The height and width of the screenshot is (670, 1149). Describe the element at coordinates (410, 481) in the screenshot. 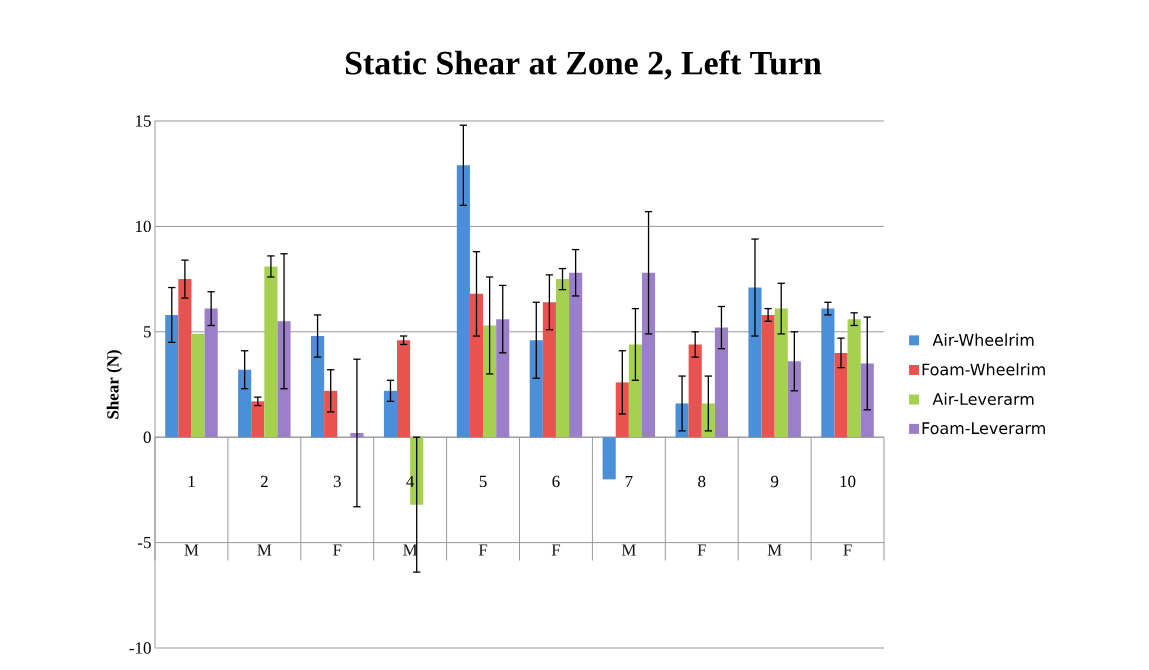

I see `x-tick-label: 4` at that location.